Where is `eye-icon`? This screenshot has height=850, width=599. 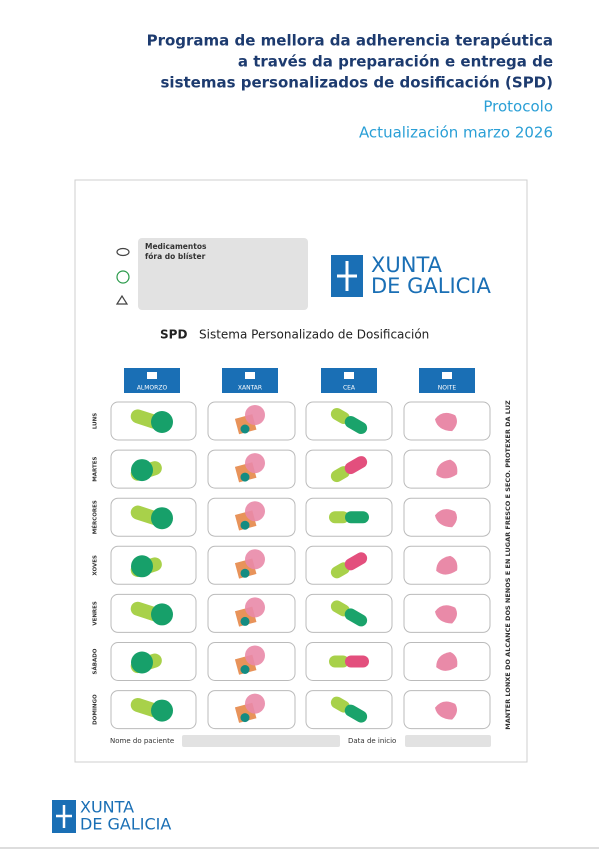 eye-icon is located at coordinates (123, 252).